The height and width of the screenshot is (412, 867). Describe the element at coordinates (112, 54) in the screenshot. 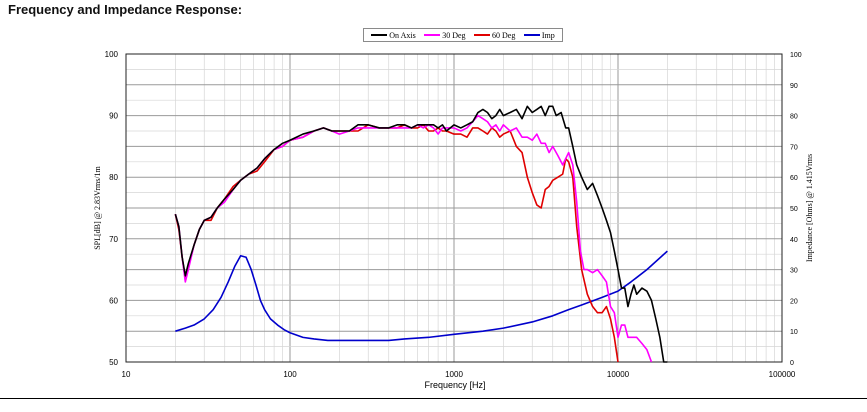

I see `y-tick-label: 100` at that location.